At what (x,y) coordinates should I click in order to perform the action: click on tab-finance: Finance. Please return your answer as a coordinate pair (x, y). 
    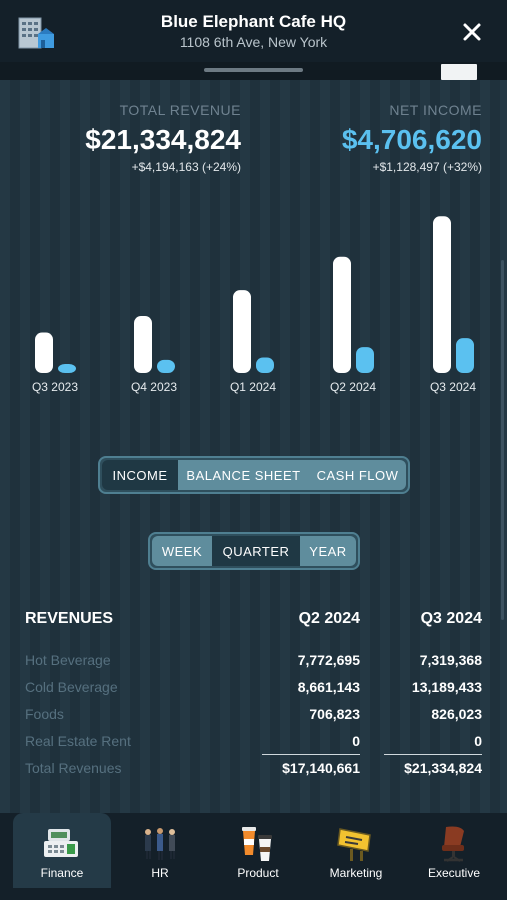
    Looking at the image, I should click on (62, 850).